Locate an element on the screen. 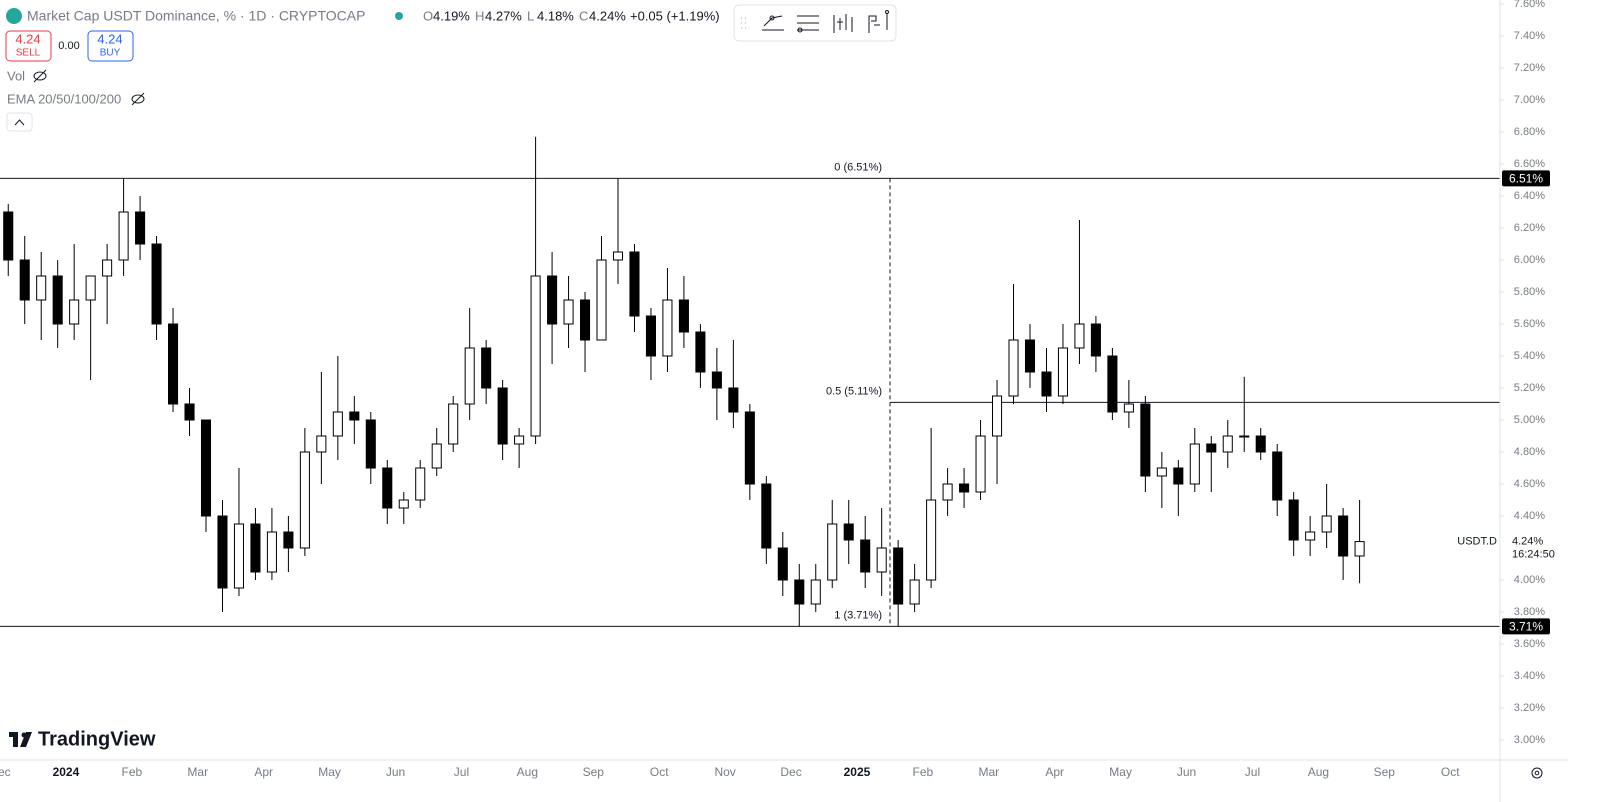 The height and width of the screenshot is (802, 1600). y-tick-label: 5.60% is located at coordinates (1529, 324).